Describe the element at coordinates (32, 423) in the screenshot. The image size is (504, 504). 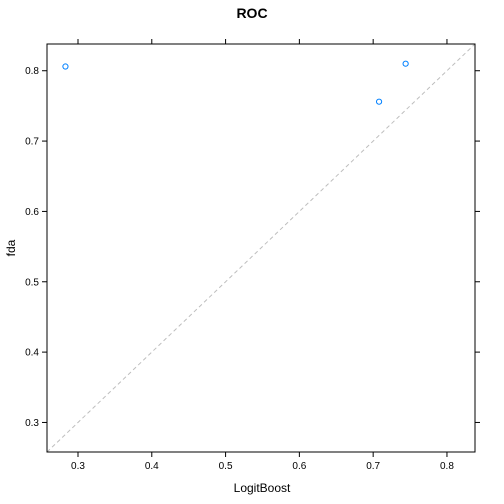
I see `y-tick-label: 0.3` at that location.